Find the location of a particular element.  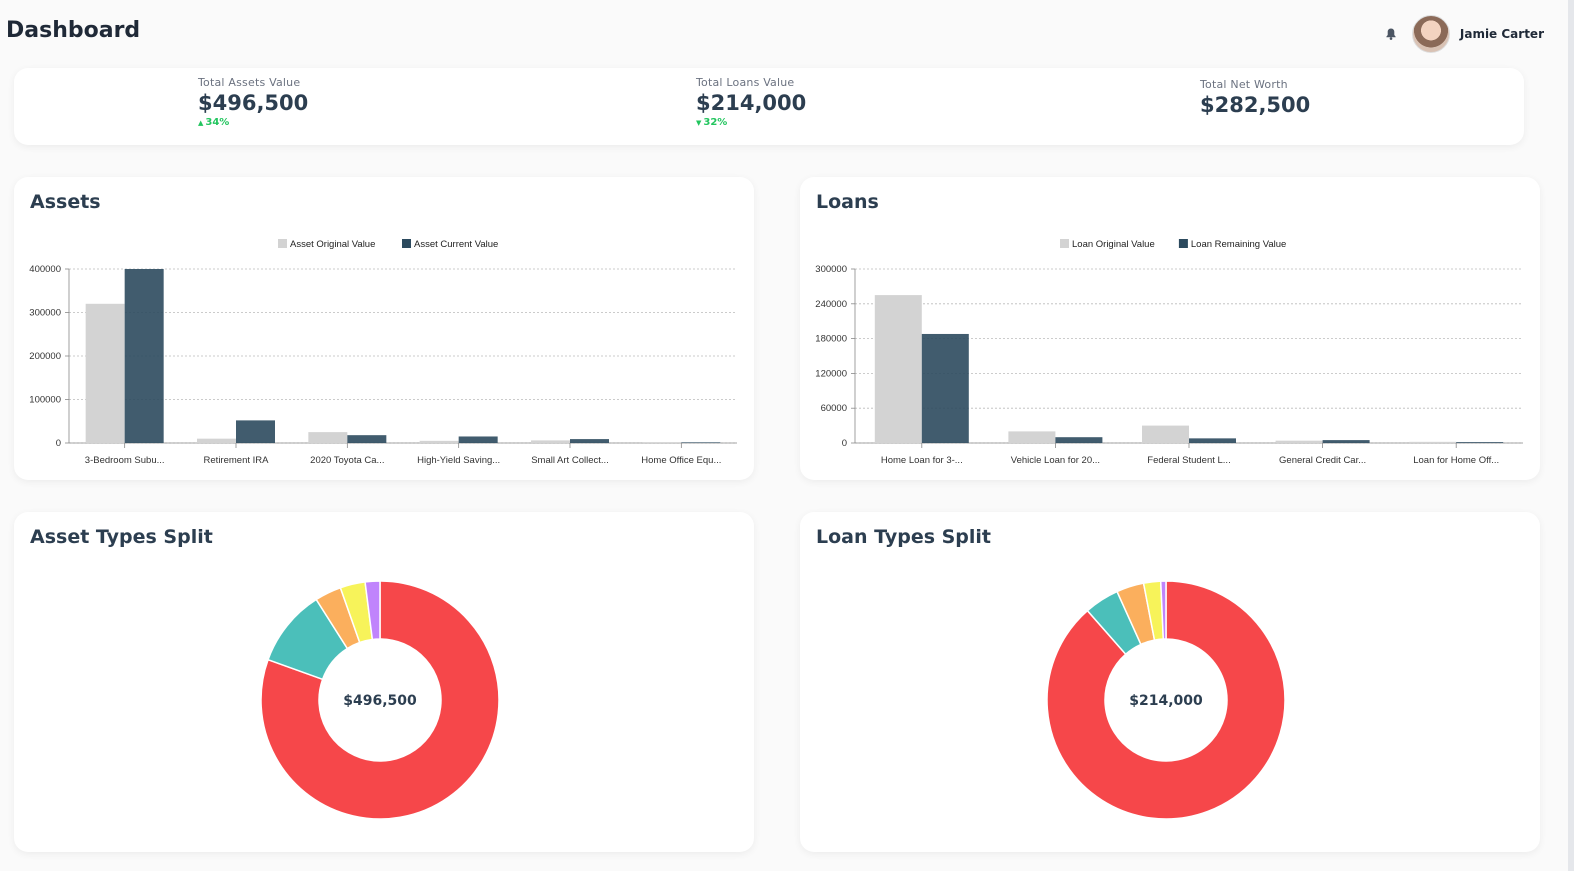

loan-types-donut: $214,000 is located at coordinates (1166, 700).